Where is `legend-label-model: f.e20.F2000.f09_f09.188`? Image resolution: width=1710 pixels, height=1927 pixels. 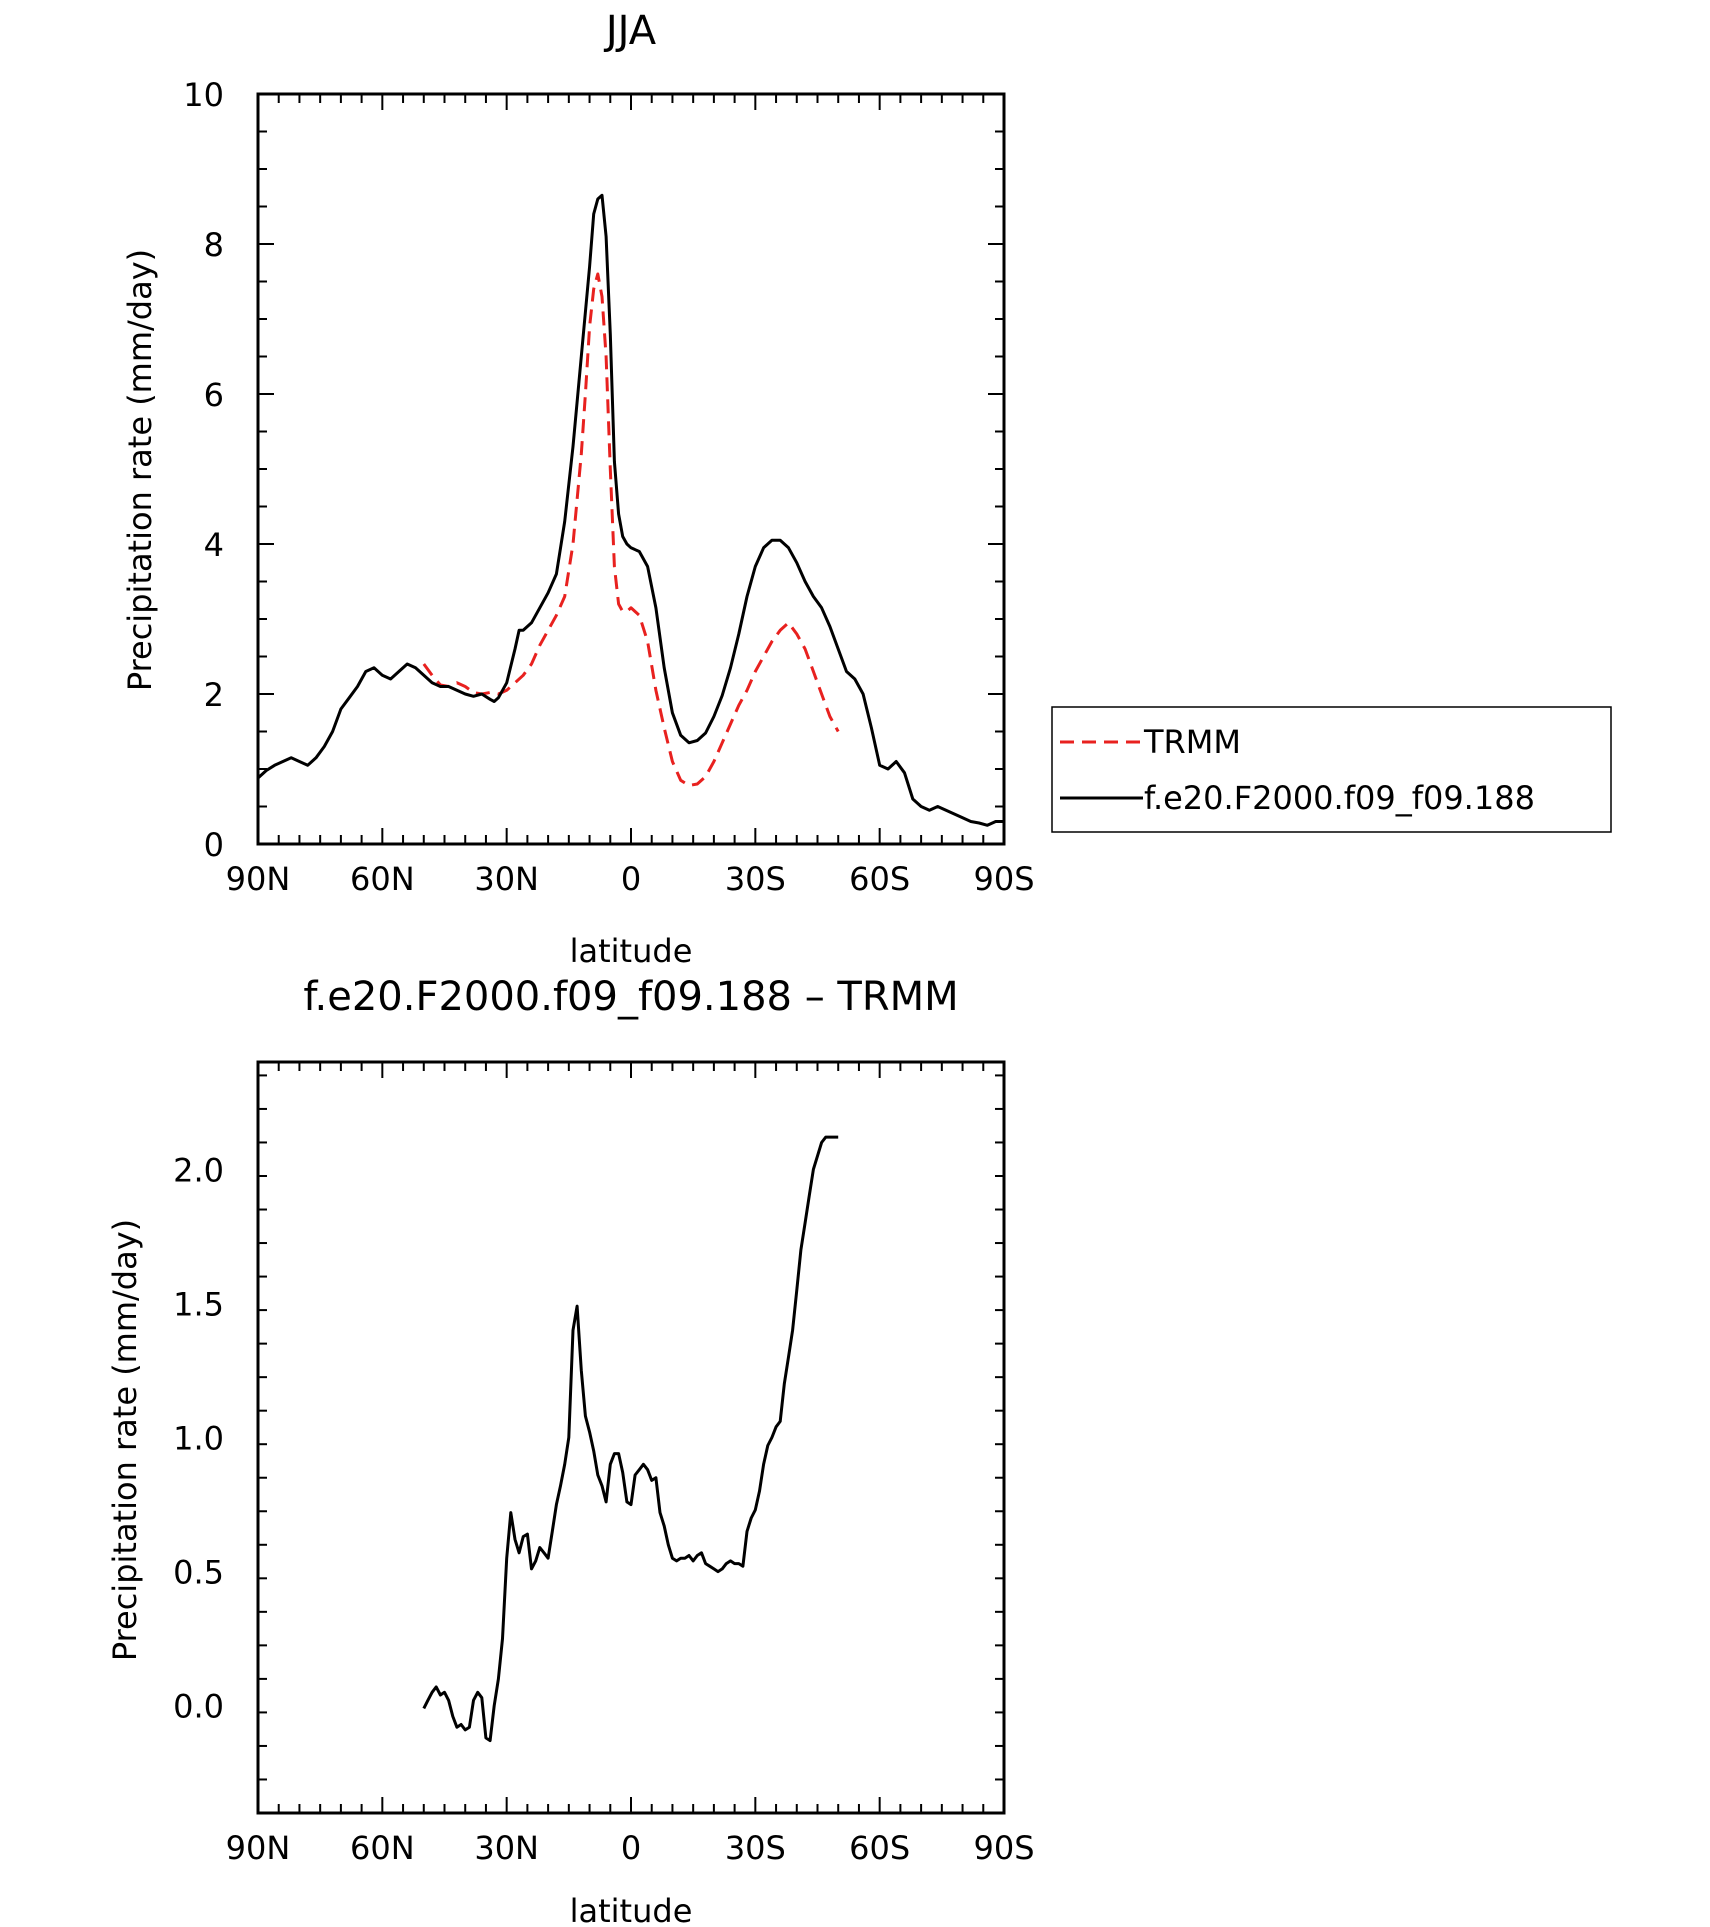 legend-label-model: f.e20.F2000.f09_f09.188 is located at coordinates (1339, 798).